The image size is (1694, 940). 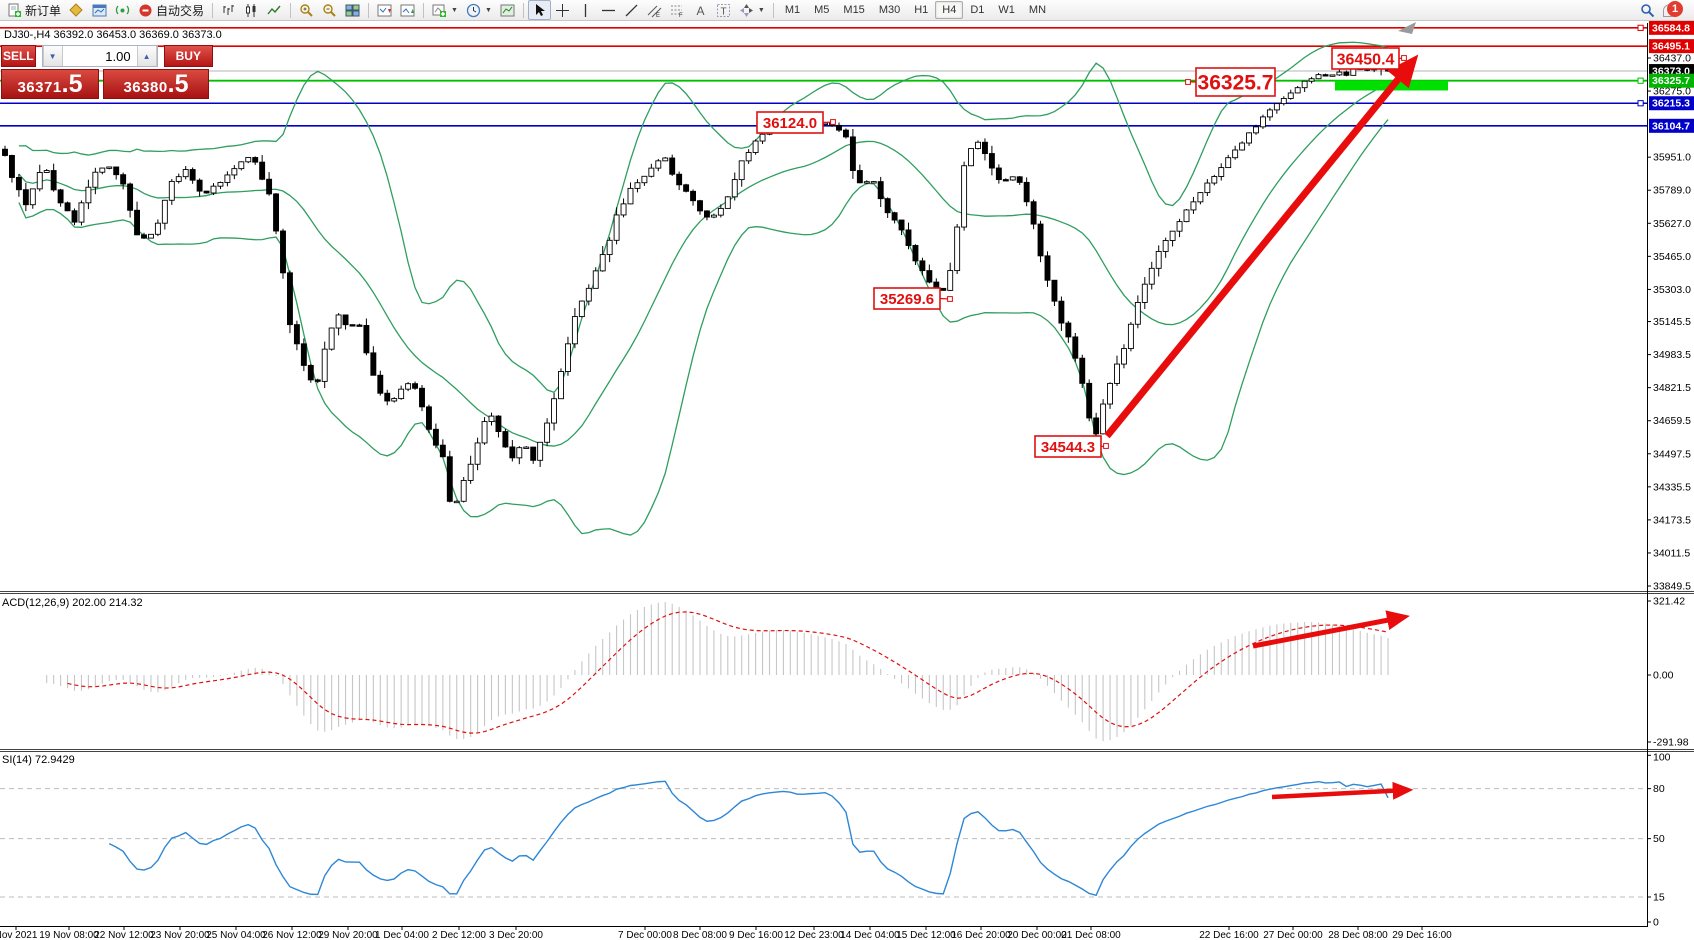 I want to click on equidistant-channel-button: E, so click(x=654, y=10).